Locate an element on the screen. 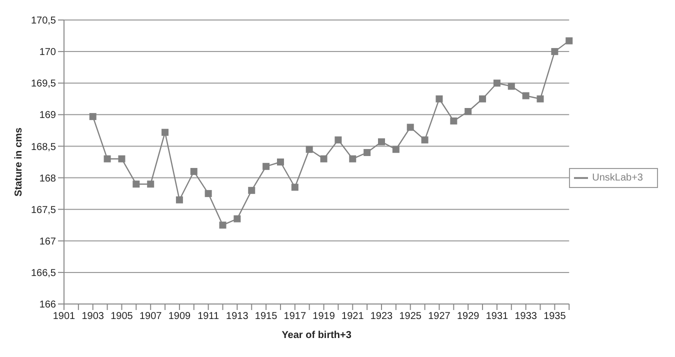 This screenshot has width=675, height=357. x-tick-label: 1911 is located at coordinates (209, 316).